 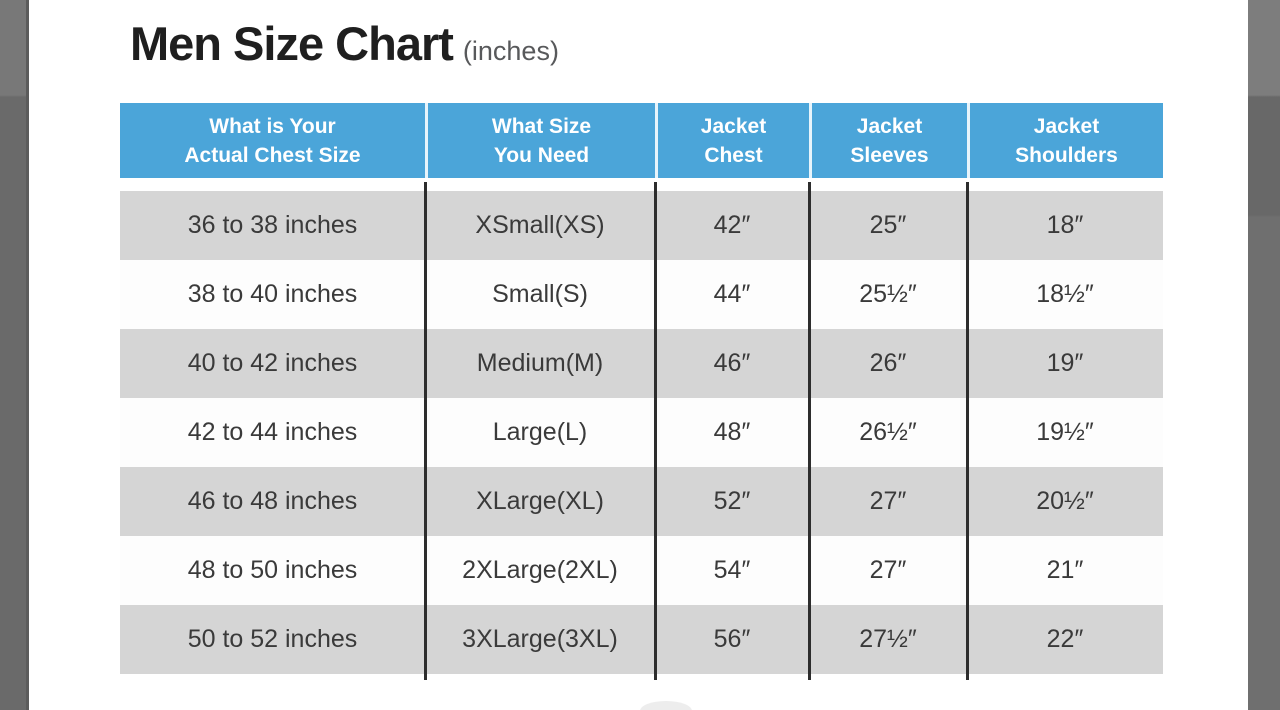 What do you see at coordinates (1065, 570) in the screenshot?
I see `cell-jacket-shoulders: 21″` at bounding box center [1065, 570].